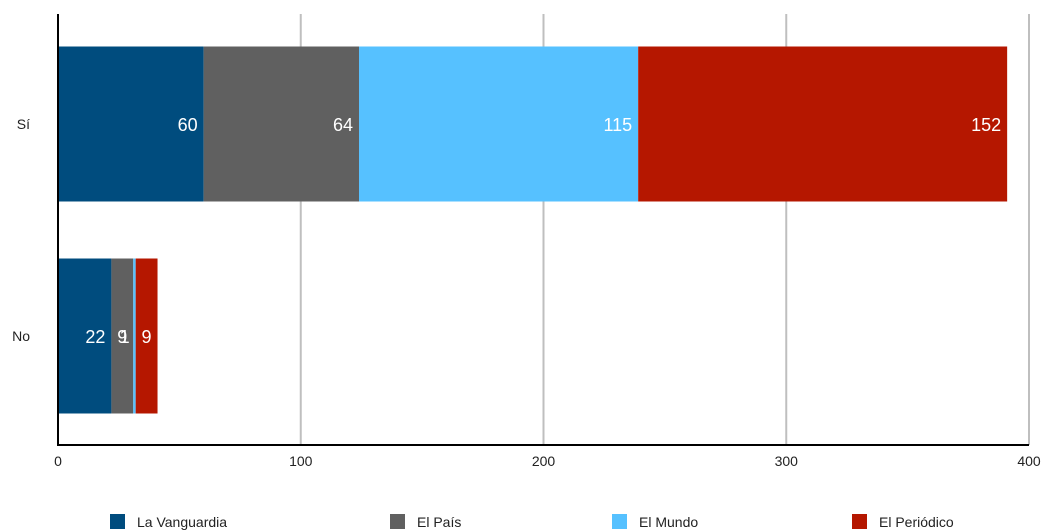  What do you see at coordinates (117, 521) in the screenshot?
I see `legend-swatch-la-vanguardia` at bounding box center [117, 521].